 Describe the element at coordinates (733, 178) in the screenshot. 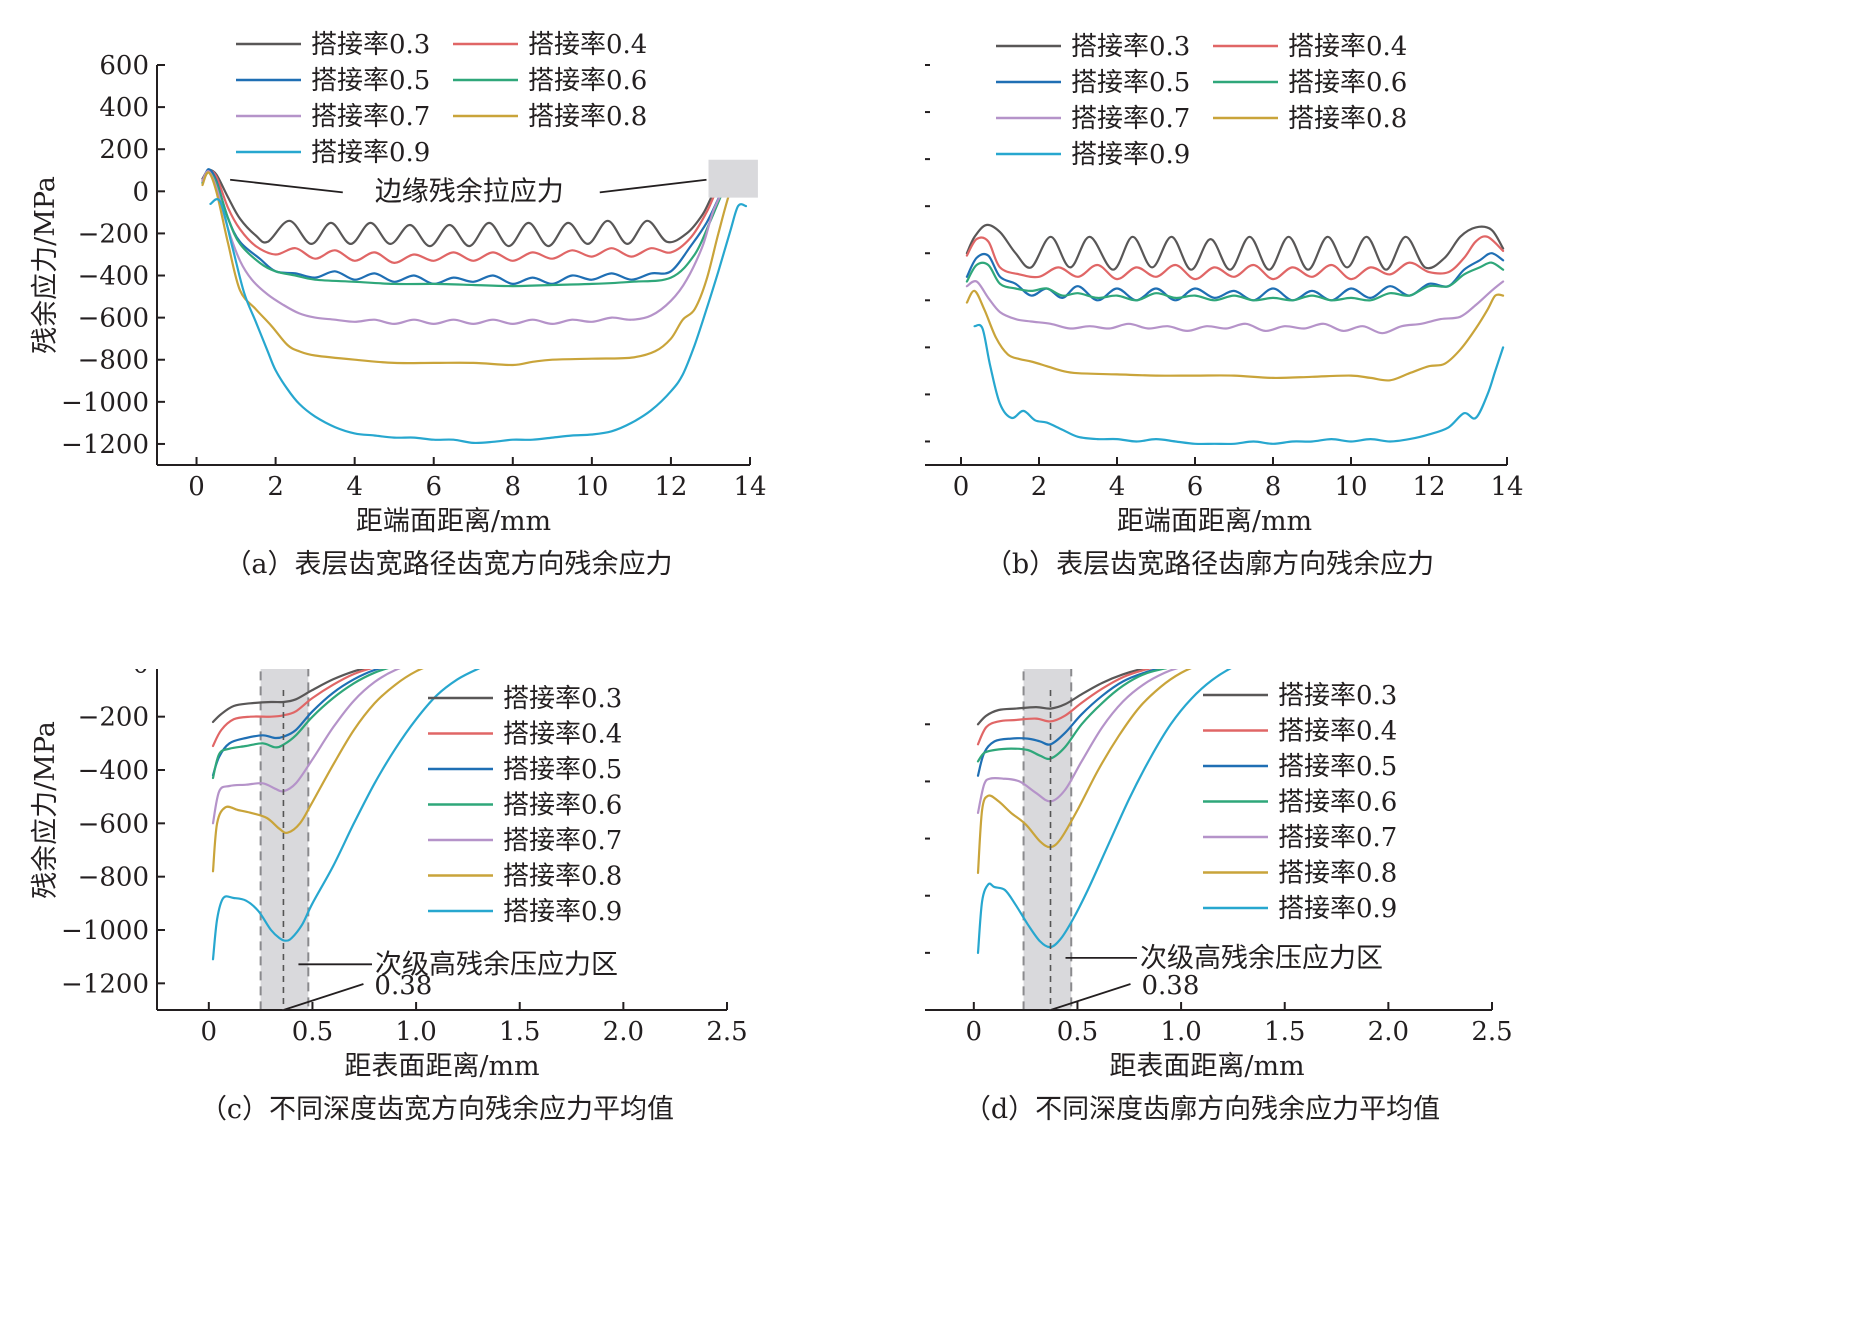

I see `edge-highlight-box` at that location.